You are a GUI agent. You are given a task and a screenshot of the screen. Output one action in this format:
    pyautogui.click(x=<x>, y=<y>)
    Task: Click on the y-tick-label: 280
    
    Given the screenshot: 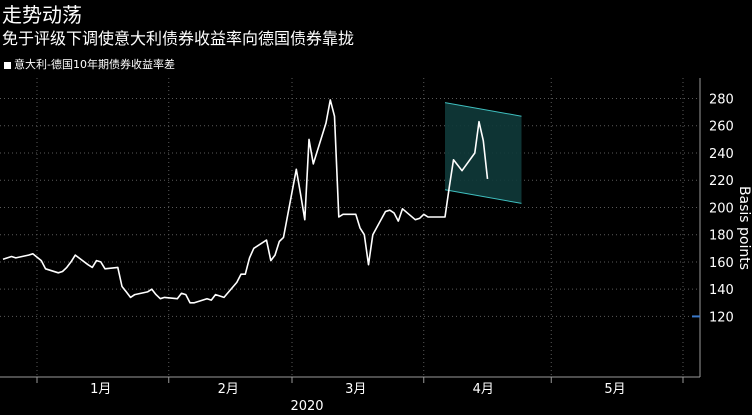 What is the action you would take?
    pyautogui.click(x=721, y=100)
    